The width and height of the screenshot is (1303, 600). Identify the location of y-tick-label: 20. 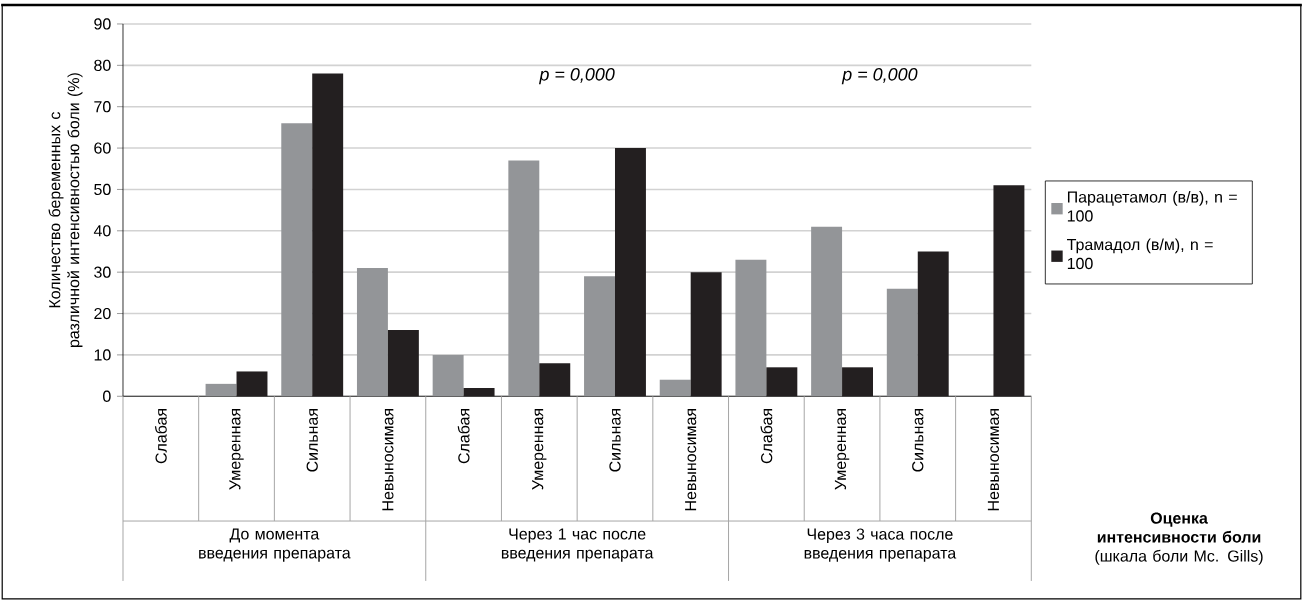
(102, 313).